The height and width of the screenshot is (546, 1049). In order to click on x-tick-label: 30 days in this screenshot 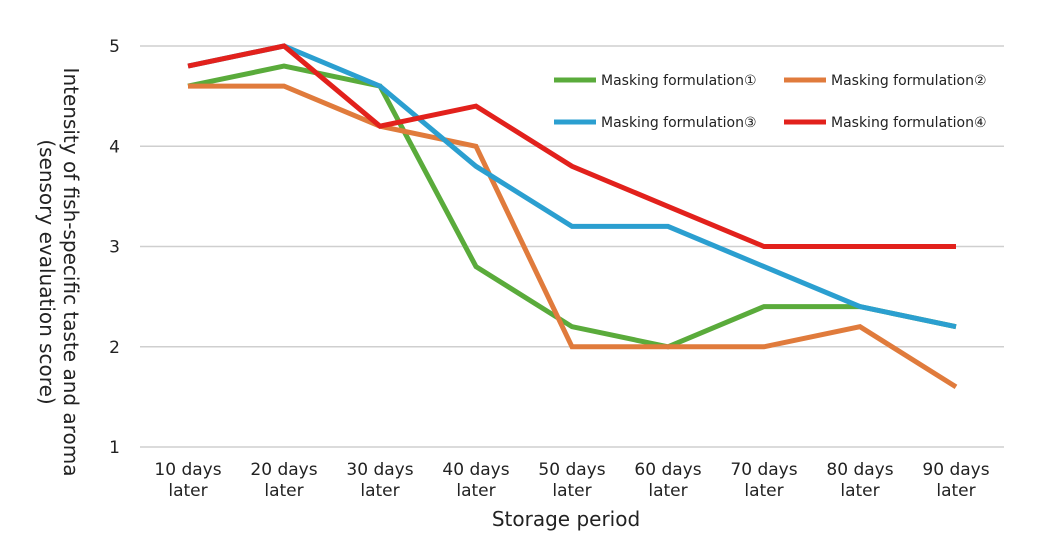, I will do `click(379, 470)`.